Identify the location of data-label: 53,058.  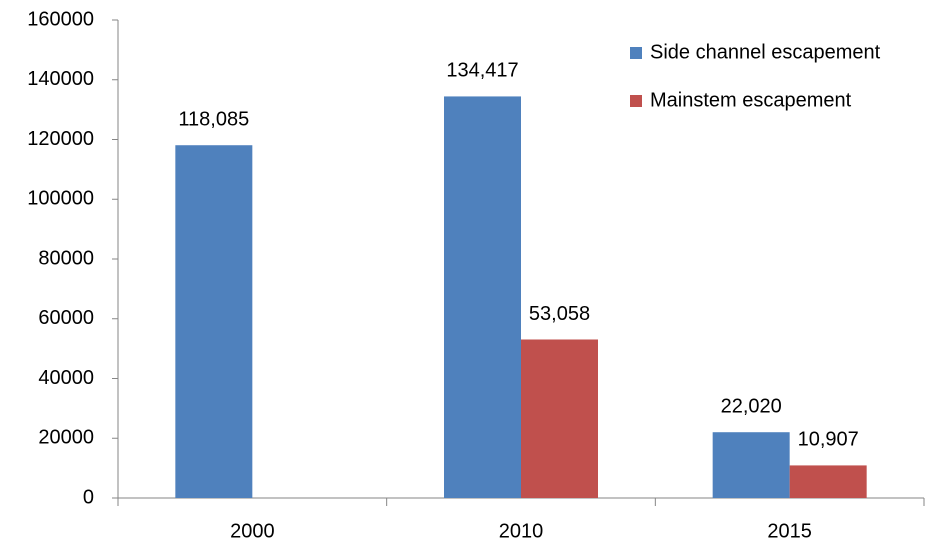
(559, 314).